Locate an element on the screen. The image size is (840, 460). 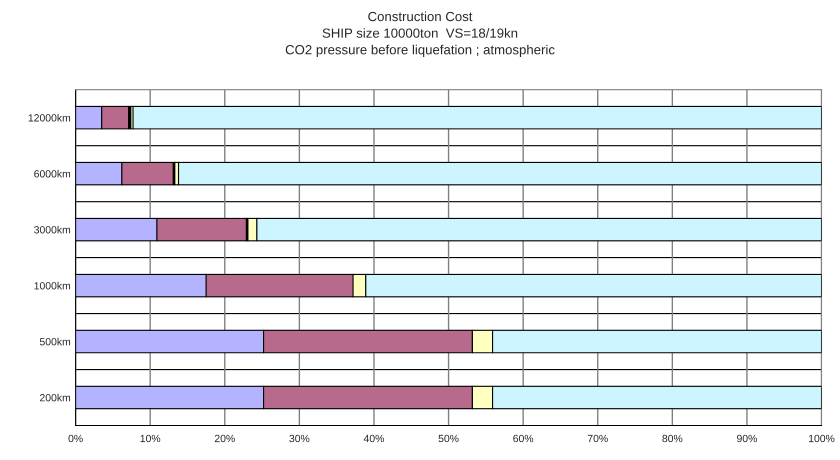
x-tick-label: 30% is located at coordinates (299, 438).